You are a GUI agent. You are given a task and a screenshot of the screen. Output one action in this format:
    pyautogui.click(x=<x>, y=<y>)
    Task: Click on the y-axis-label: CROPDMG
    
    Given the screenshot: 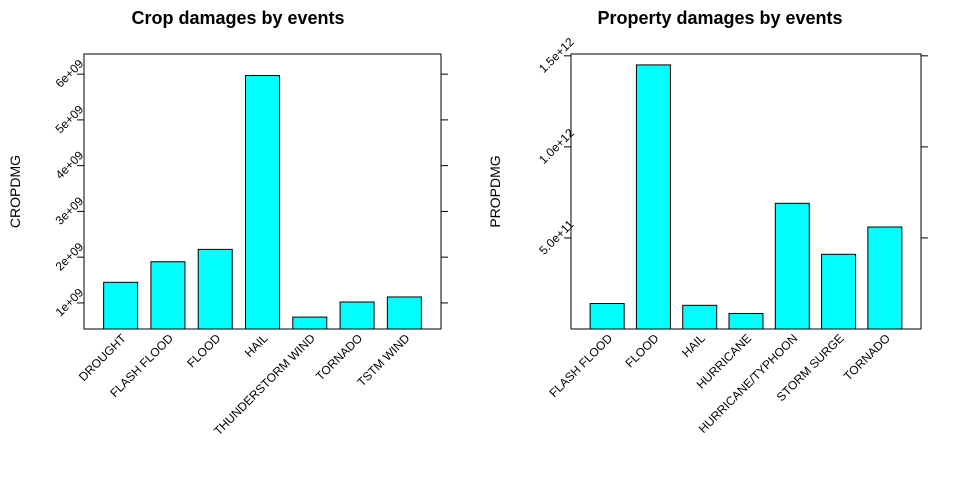 What is the action you would take?
    pyautogui.click(x=15, y=191)
    